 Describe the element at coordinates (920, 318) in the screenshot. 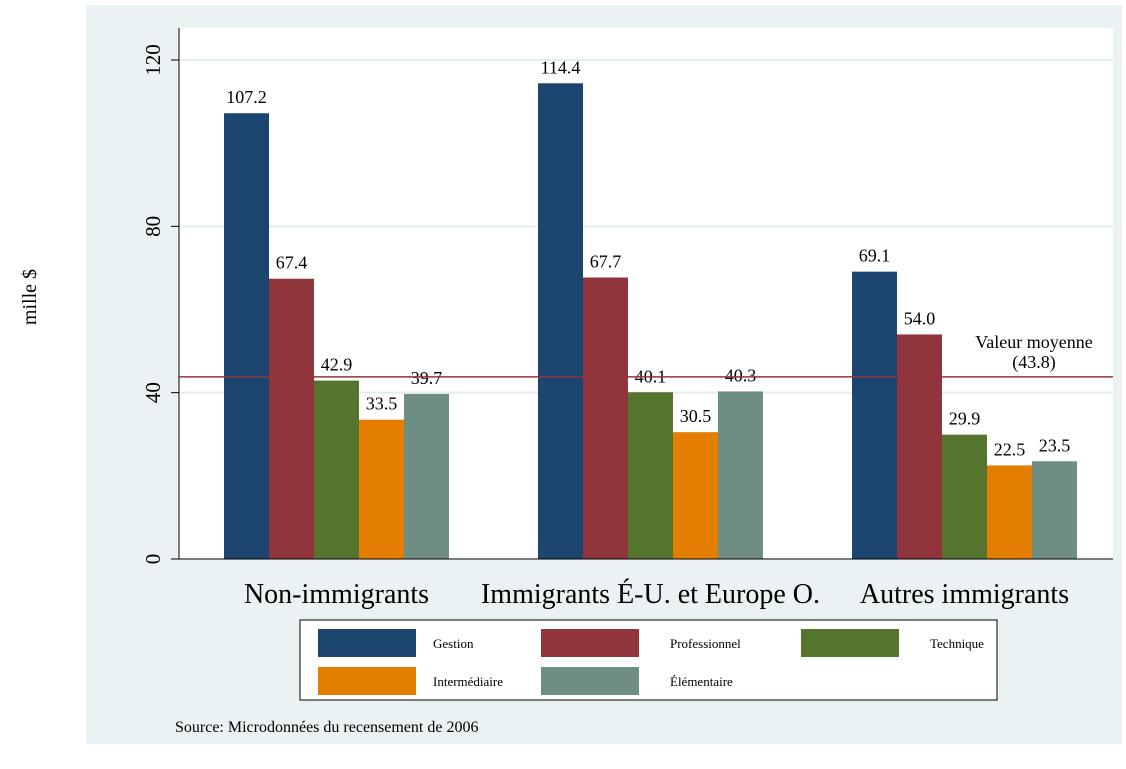

I see `data-label-Professionnel-Autres immigrants: 54.0` at that location.